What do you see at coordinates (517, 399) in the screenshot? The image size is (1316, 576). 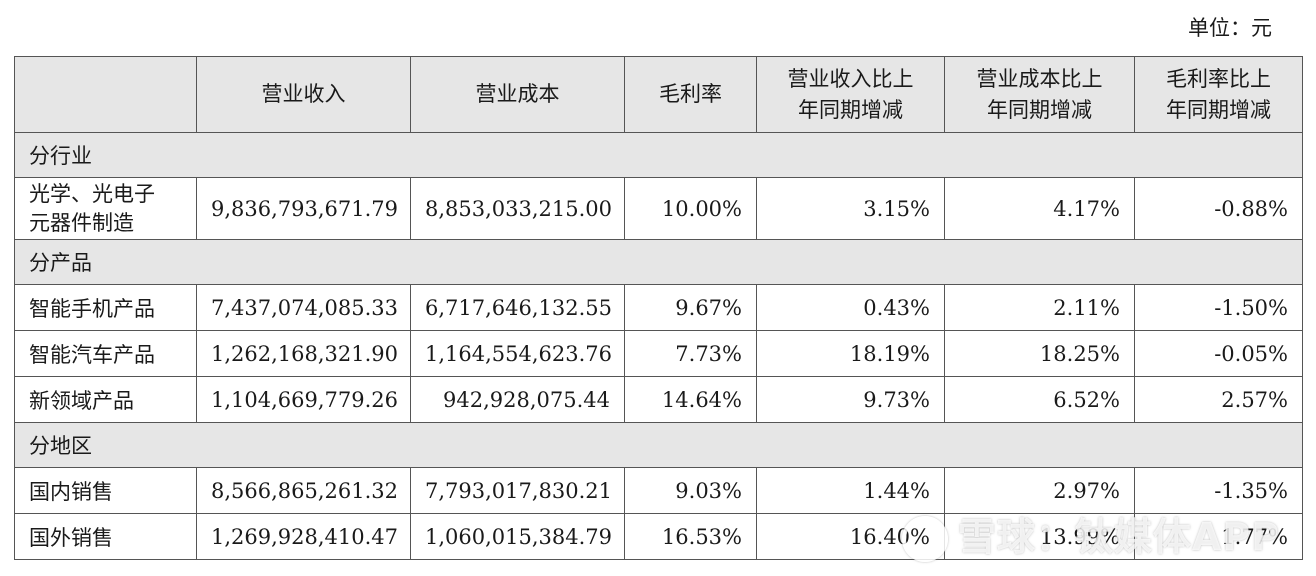 I see `cell-cost: 942,928,075.44` at bounding box center [517, 399].